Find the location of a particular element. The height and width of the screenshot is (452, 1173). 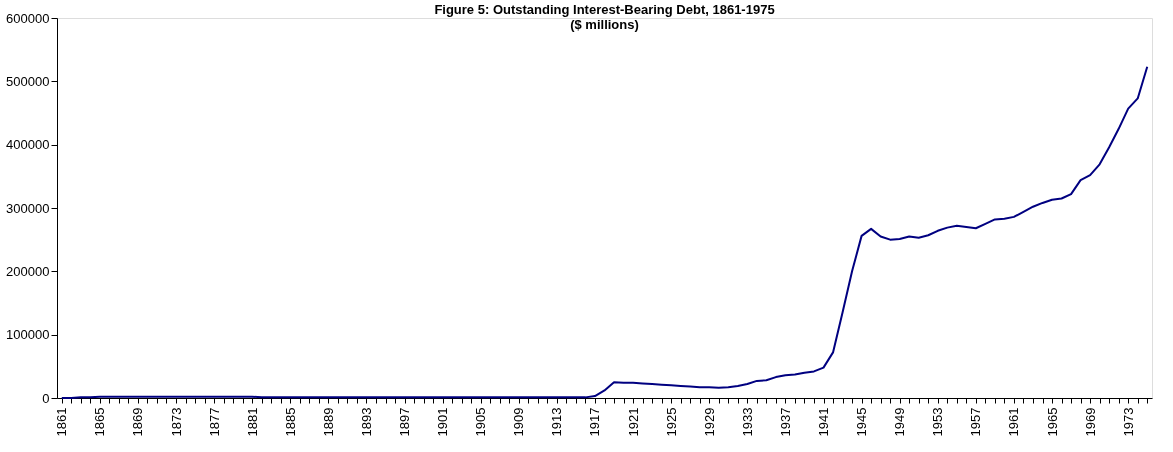

x-tick-label: 1961 is located at coordinates (1014, 422).